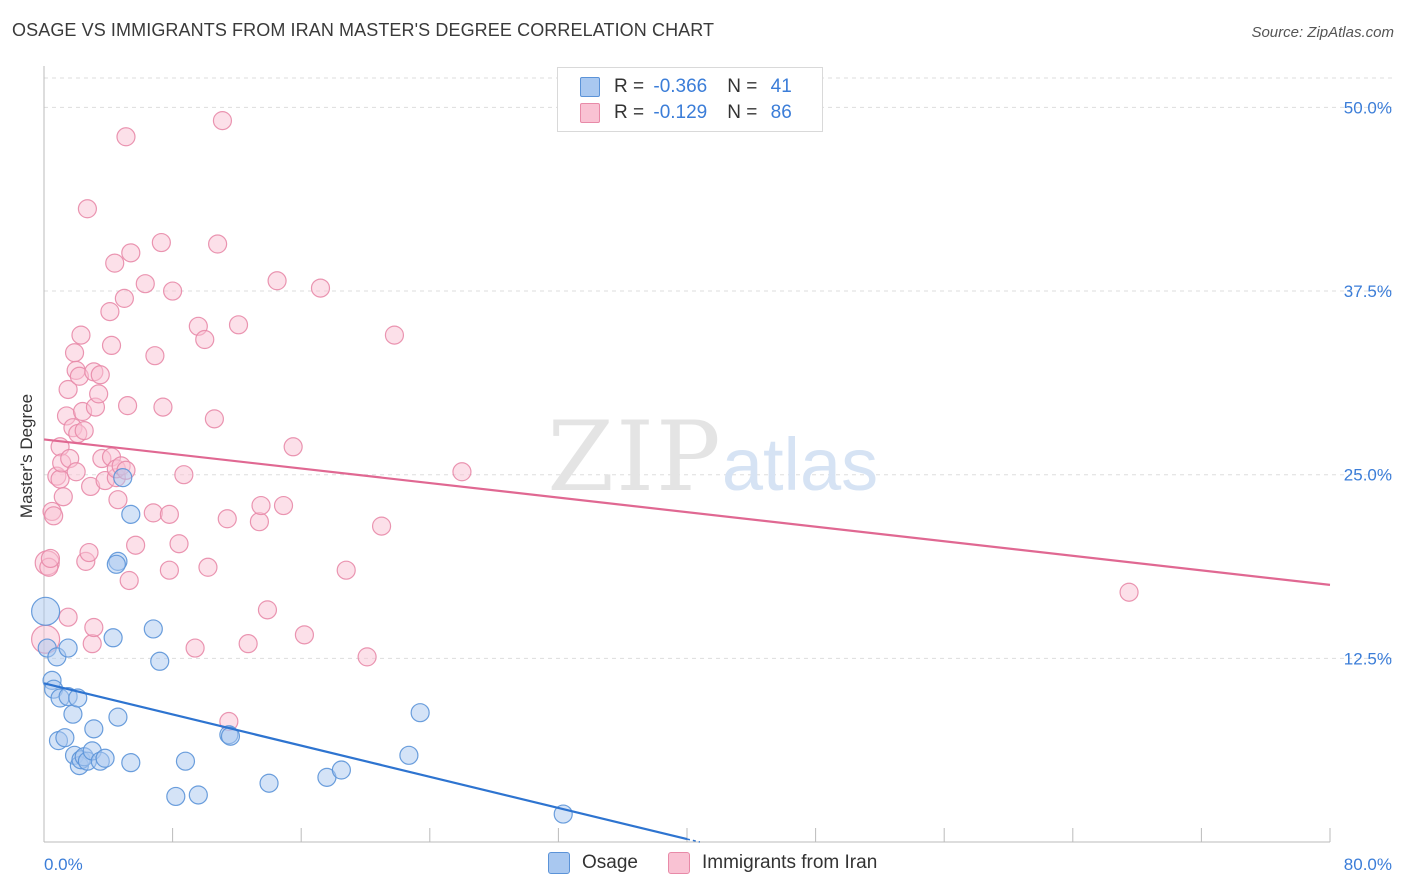  Describe the element at coordinates (680, 112) in the screenshot. I see `r-value: -0.129` at that location.